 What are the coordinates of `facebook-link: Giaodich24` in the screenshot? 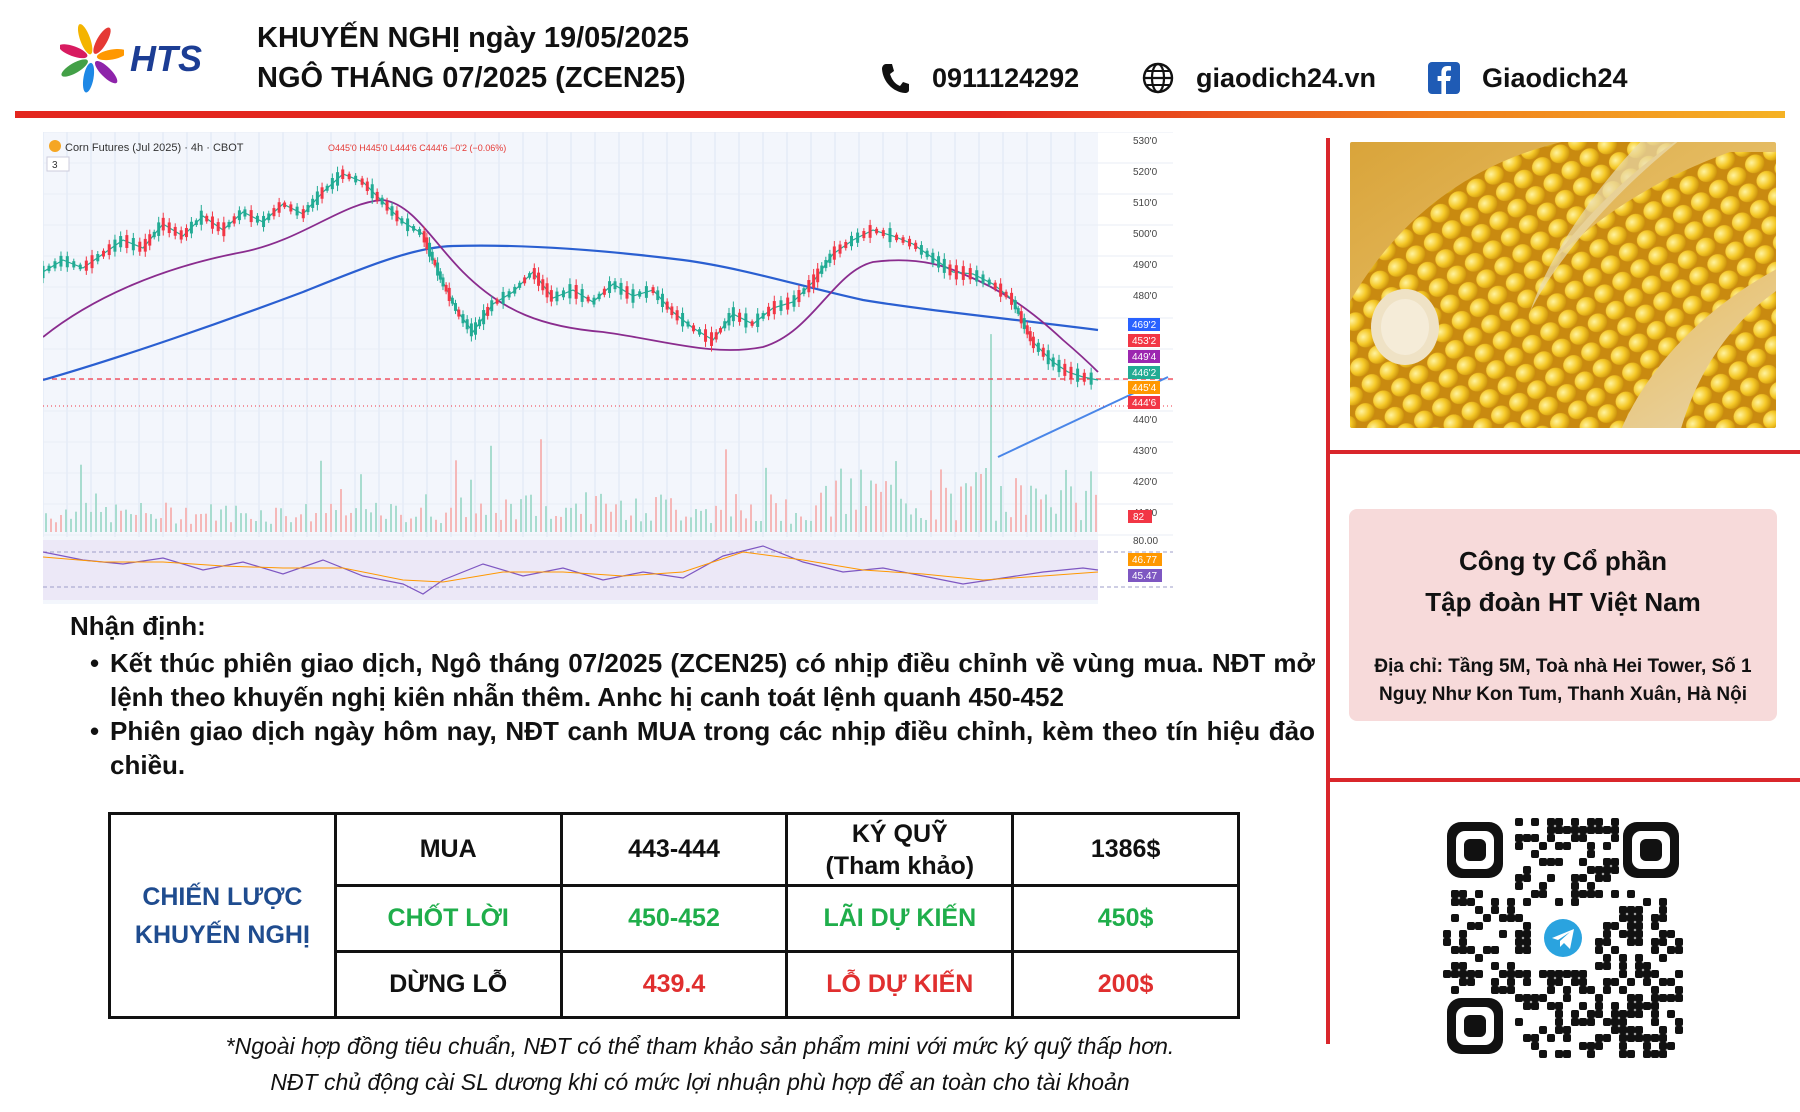 It's located at (1555, 77).